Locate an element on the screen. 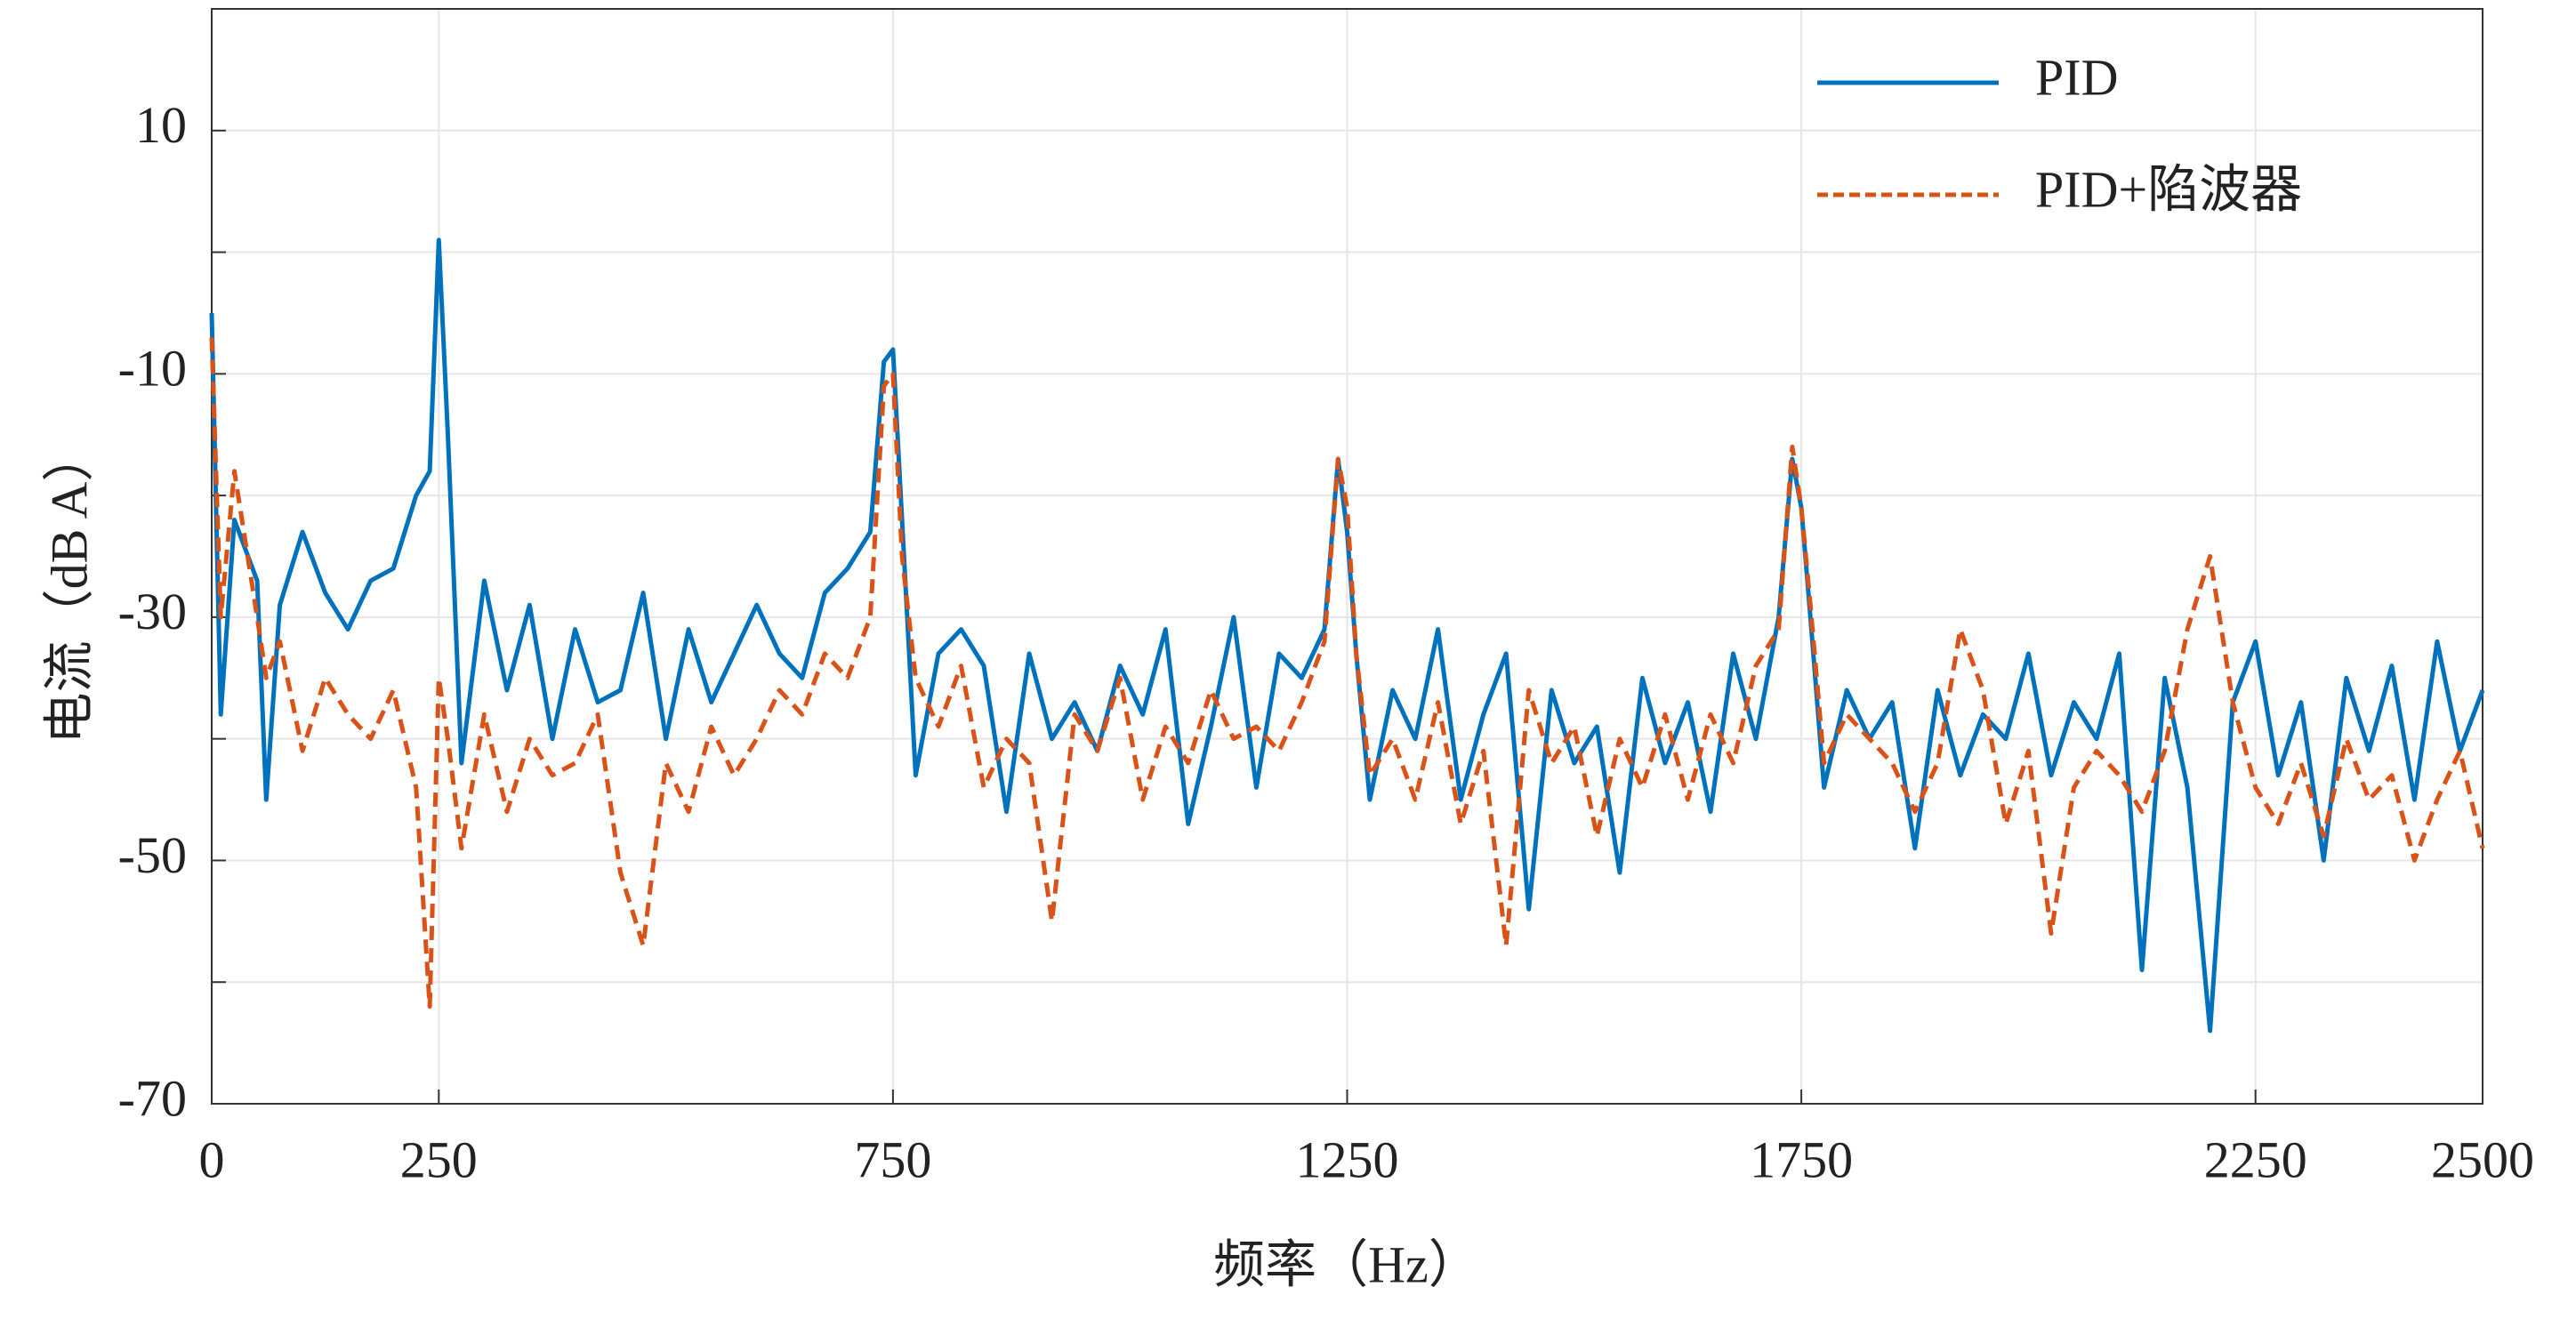 The width and height of the screenshot is (2576, 1327). y-tick-label: -50 is located at coordinates (152, 855).